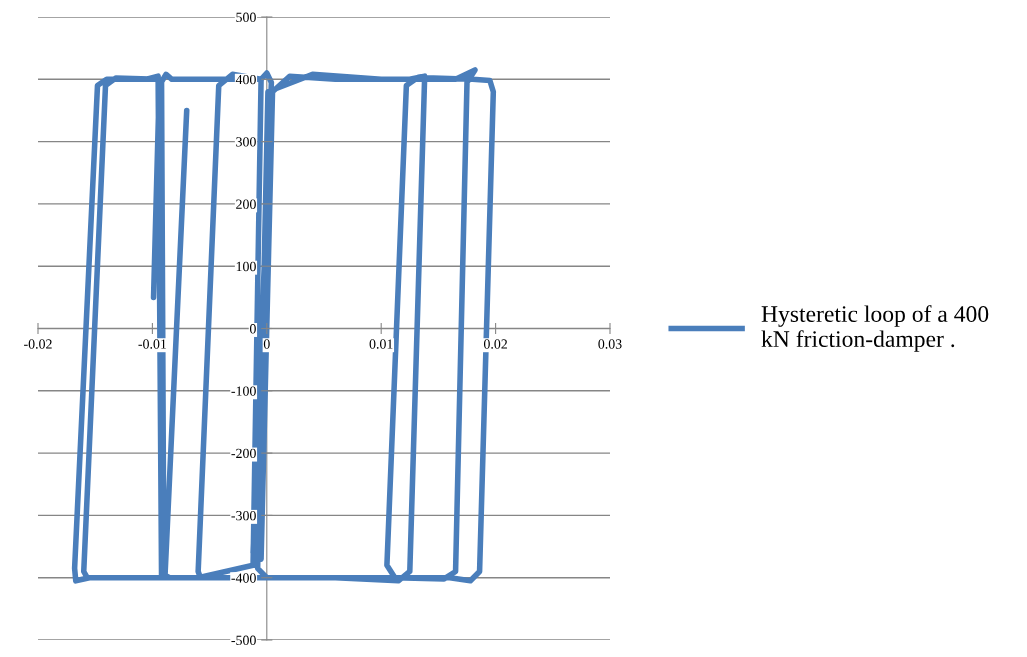 Image resolution: width=1027 pixels, height=657 pixels. I want to click on x-tick-label: 0.01, so click(381, 344).